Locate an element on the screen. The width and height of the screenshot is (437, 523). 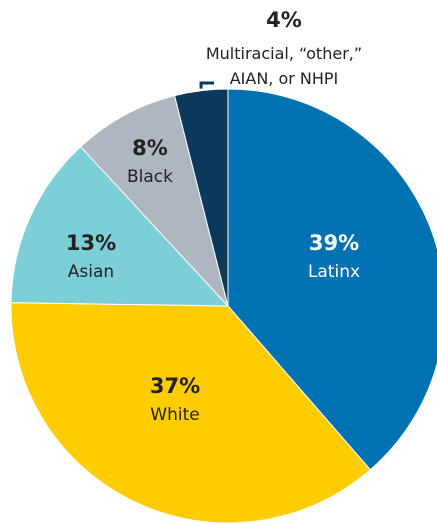
leader-line is located at coordinates (207, 85).